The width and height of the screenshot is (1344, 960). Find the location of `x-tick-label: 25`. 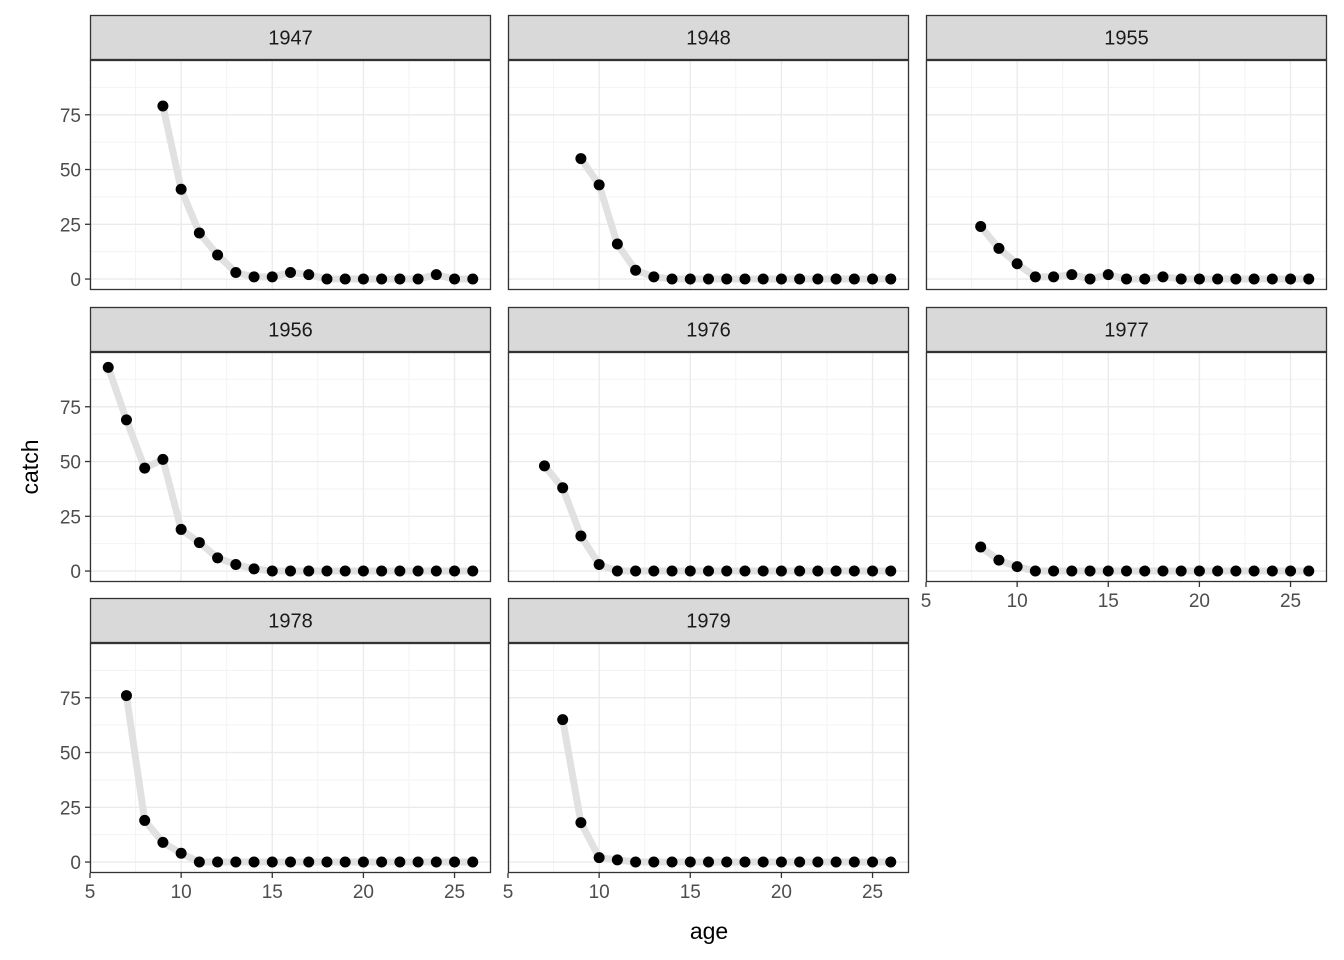

x-tick-label: 25 is located at coordinates (454, 892).